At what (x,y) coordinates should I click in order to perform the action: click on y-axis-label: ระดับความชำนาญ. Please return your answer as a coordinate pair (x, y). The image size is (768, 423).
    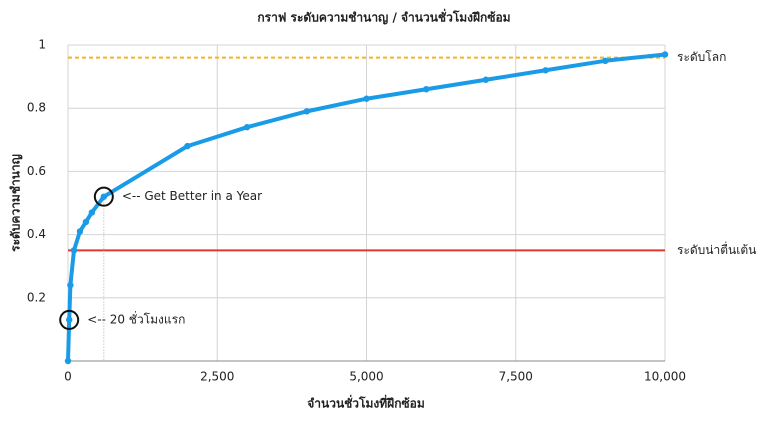
    Looking at the image, I should click on (16, 203).